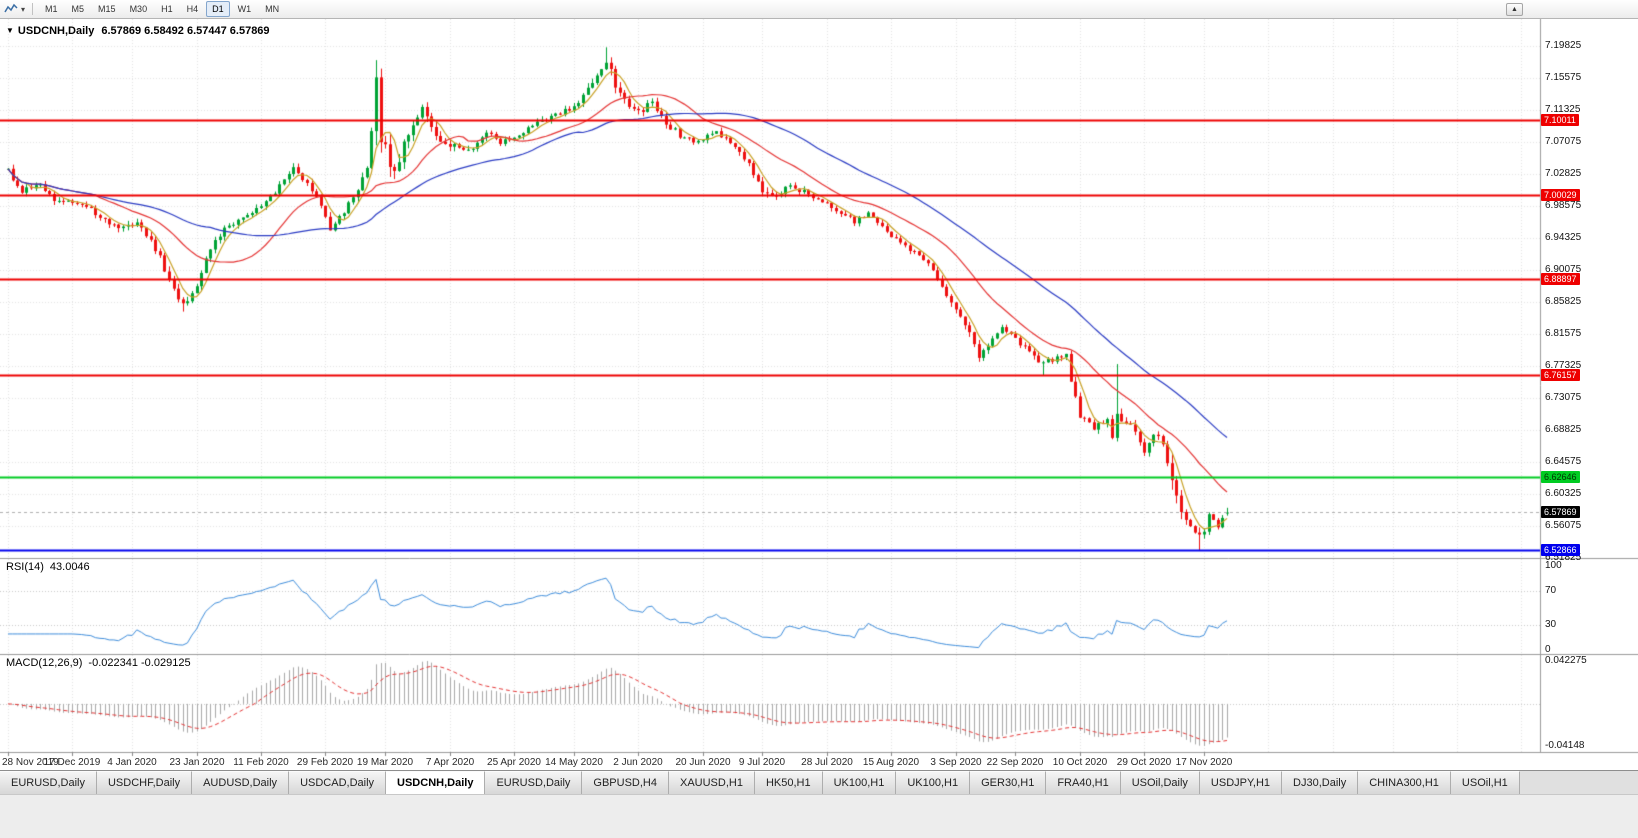 The height and width of the screenshot is (838, 1638). What do you see at coordinates (56, 31) in the screenshot?
I see `chart-title-symbol: USDCNH,Daily` at bounding box center [56, 31].